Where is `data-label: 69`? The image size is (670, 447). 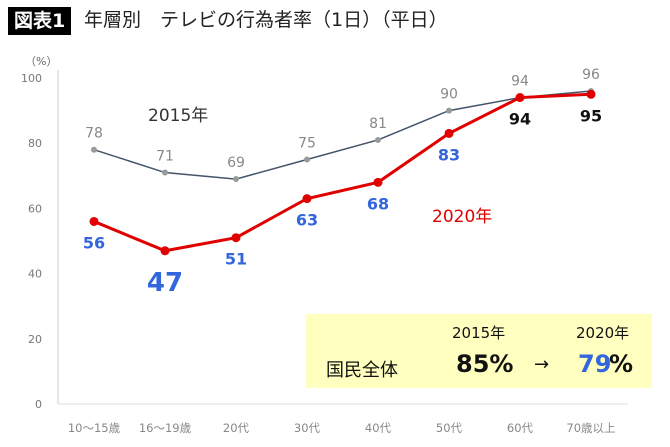 data-label: 69 is located at coordinates (236, 163).